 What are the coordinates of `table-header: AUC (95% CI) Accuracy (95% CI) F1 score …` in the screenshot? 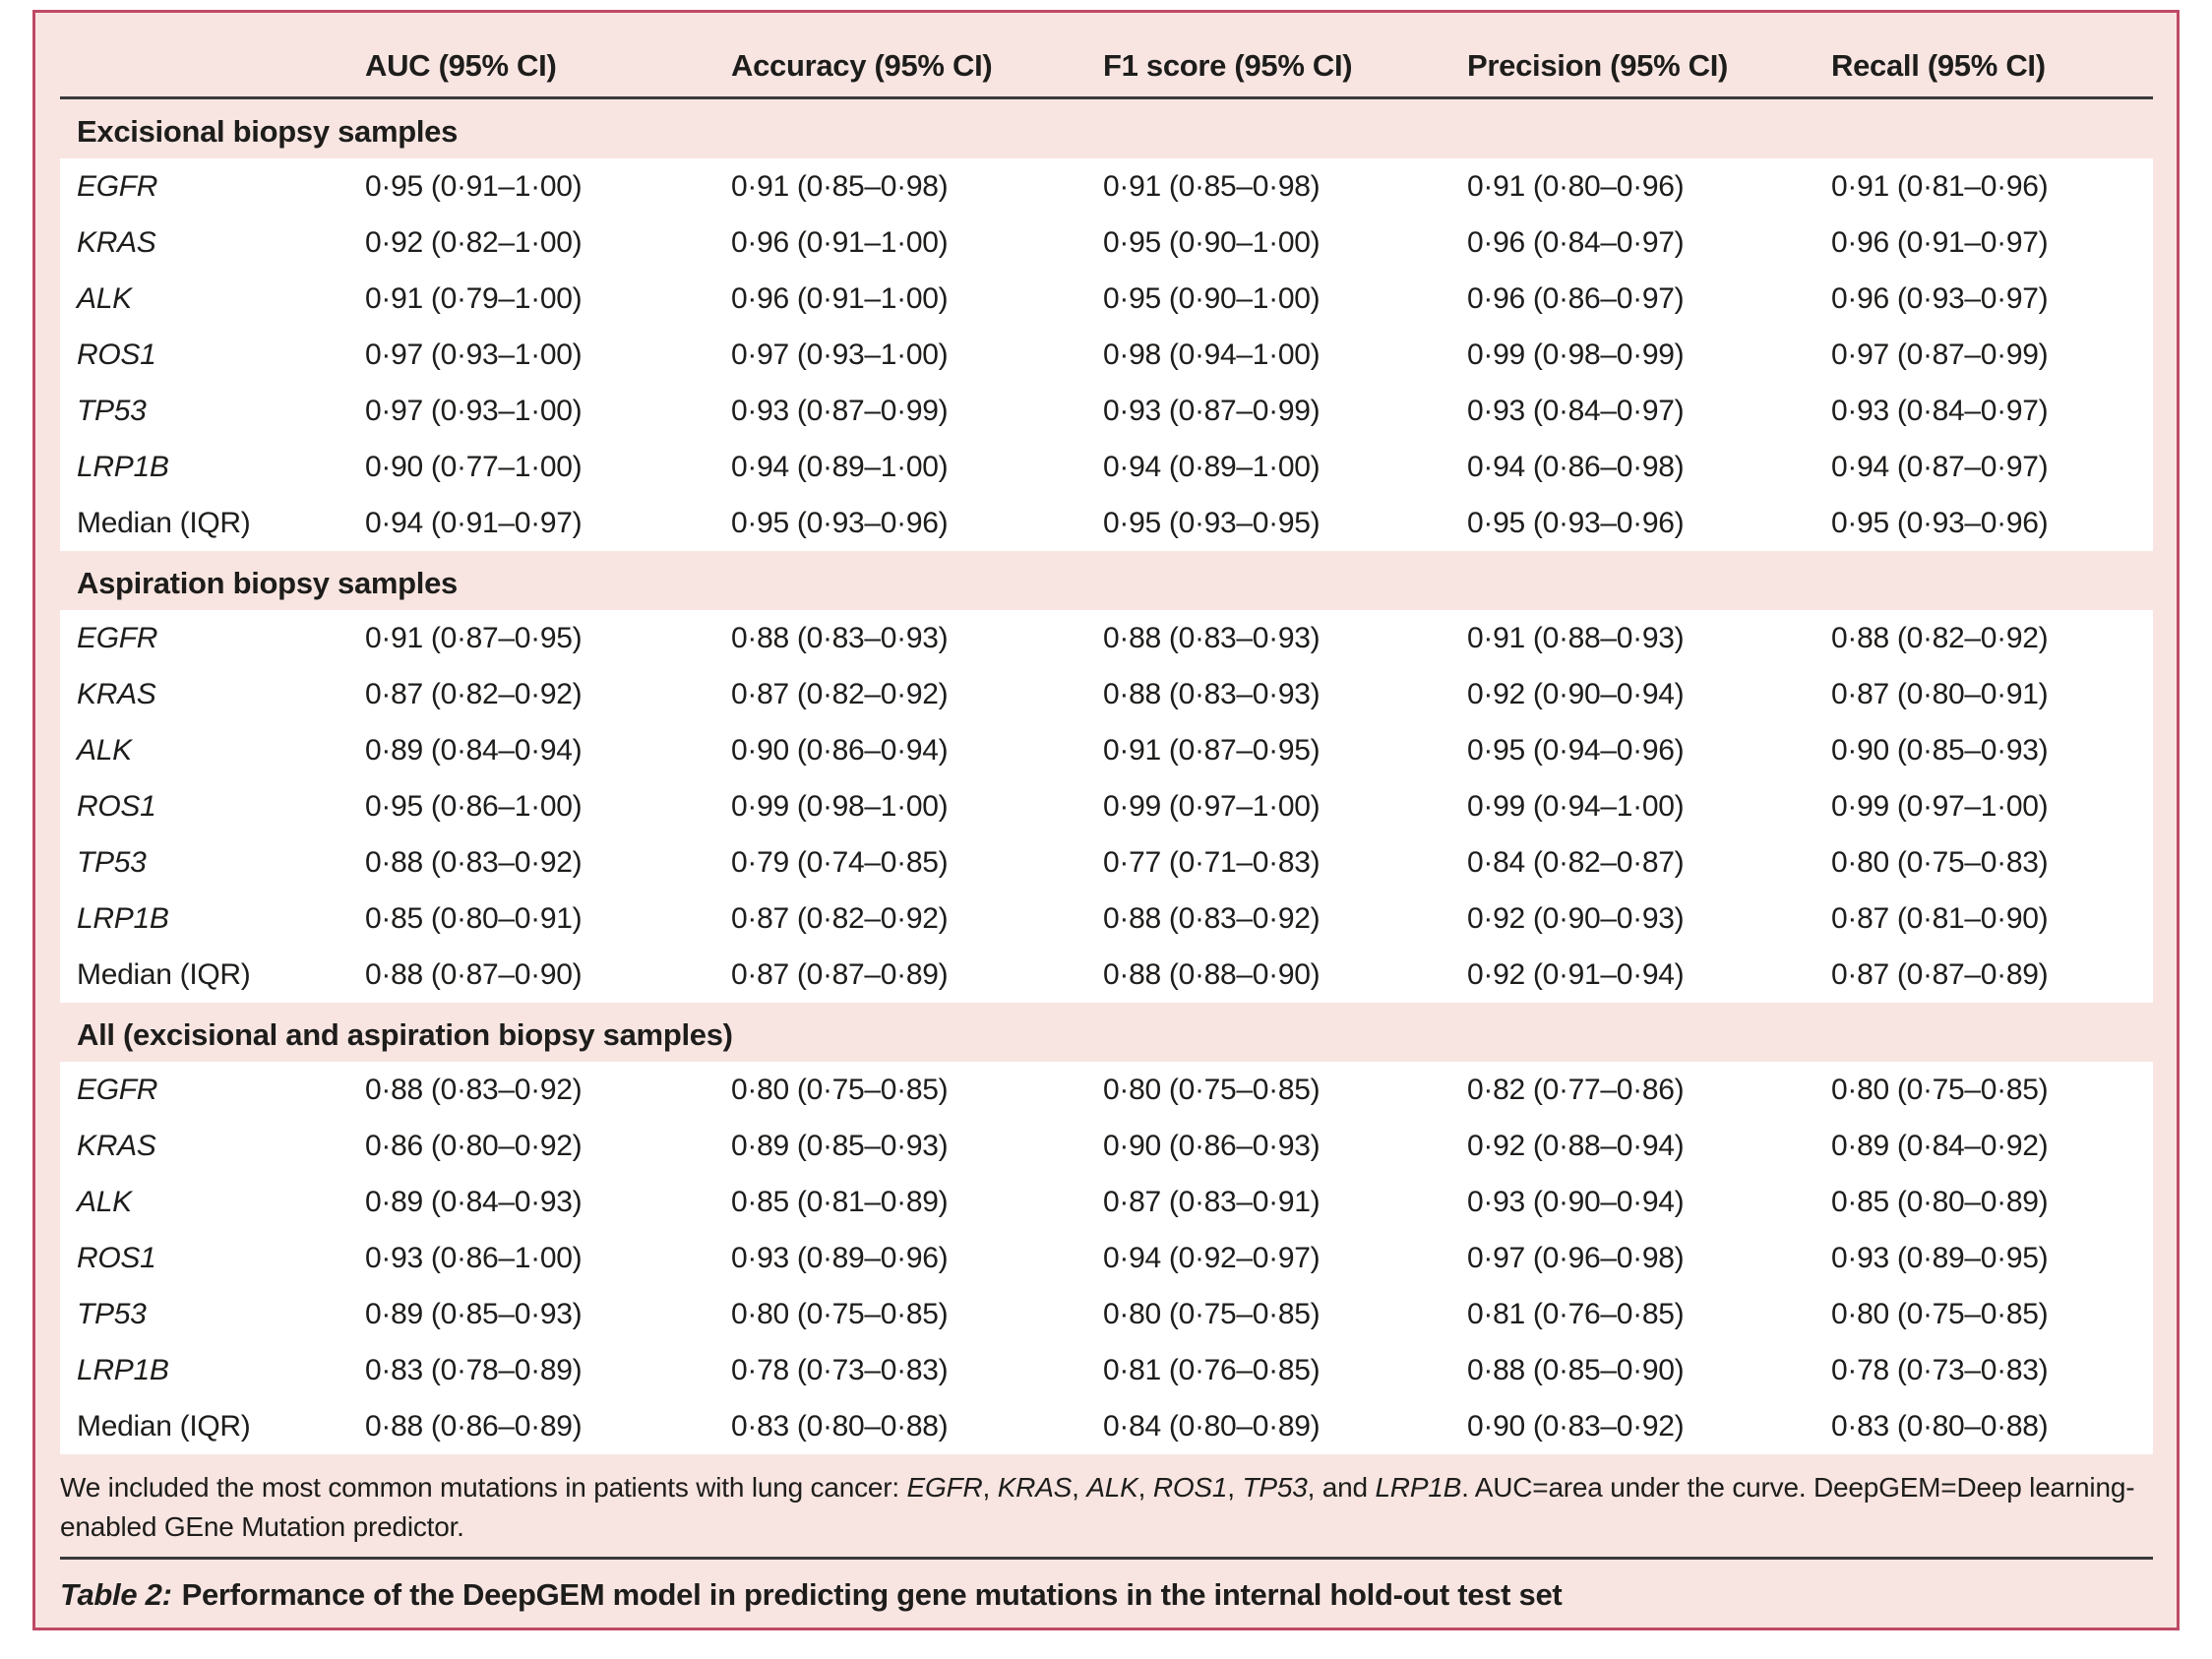 It's located at (1106, 56).